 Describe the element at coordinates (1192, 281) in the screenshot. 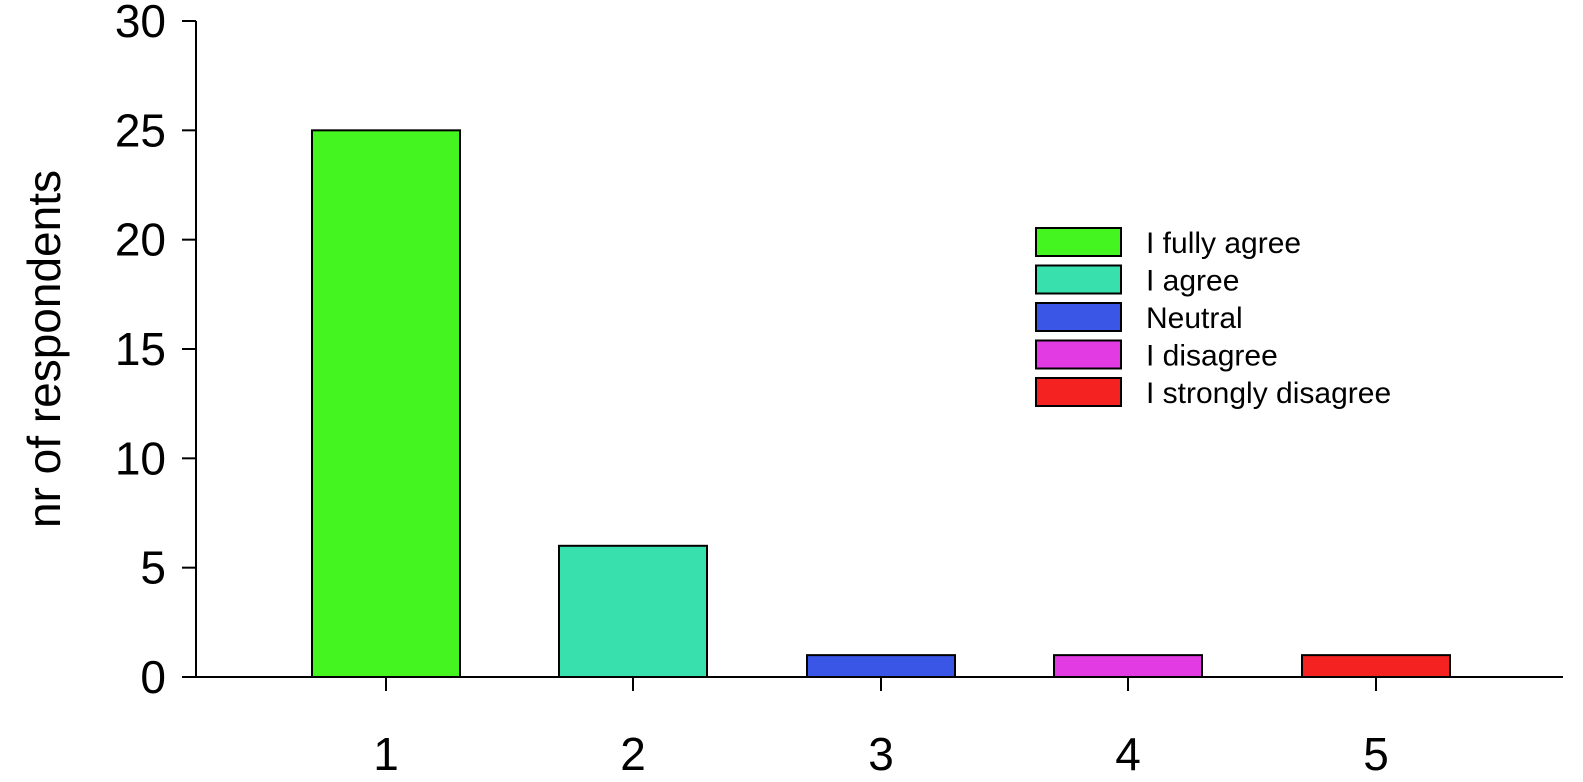

I see `legend-label: I agree` at that location.